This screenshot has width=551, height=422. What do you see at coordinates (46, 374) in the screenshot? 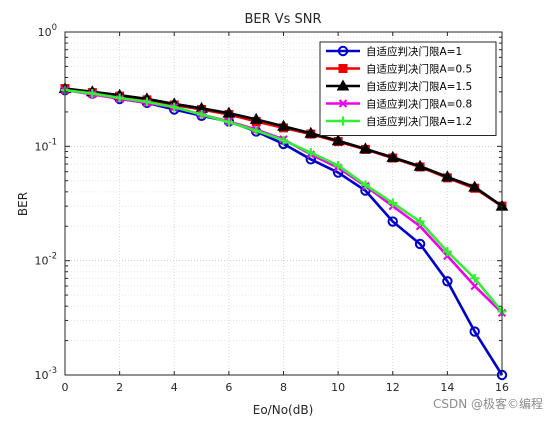
I see `y-tick-label: 10⁻³` at bounding box center [46, 374].